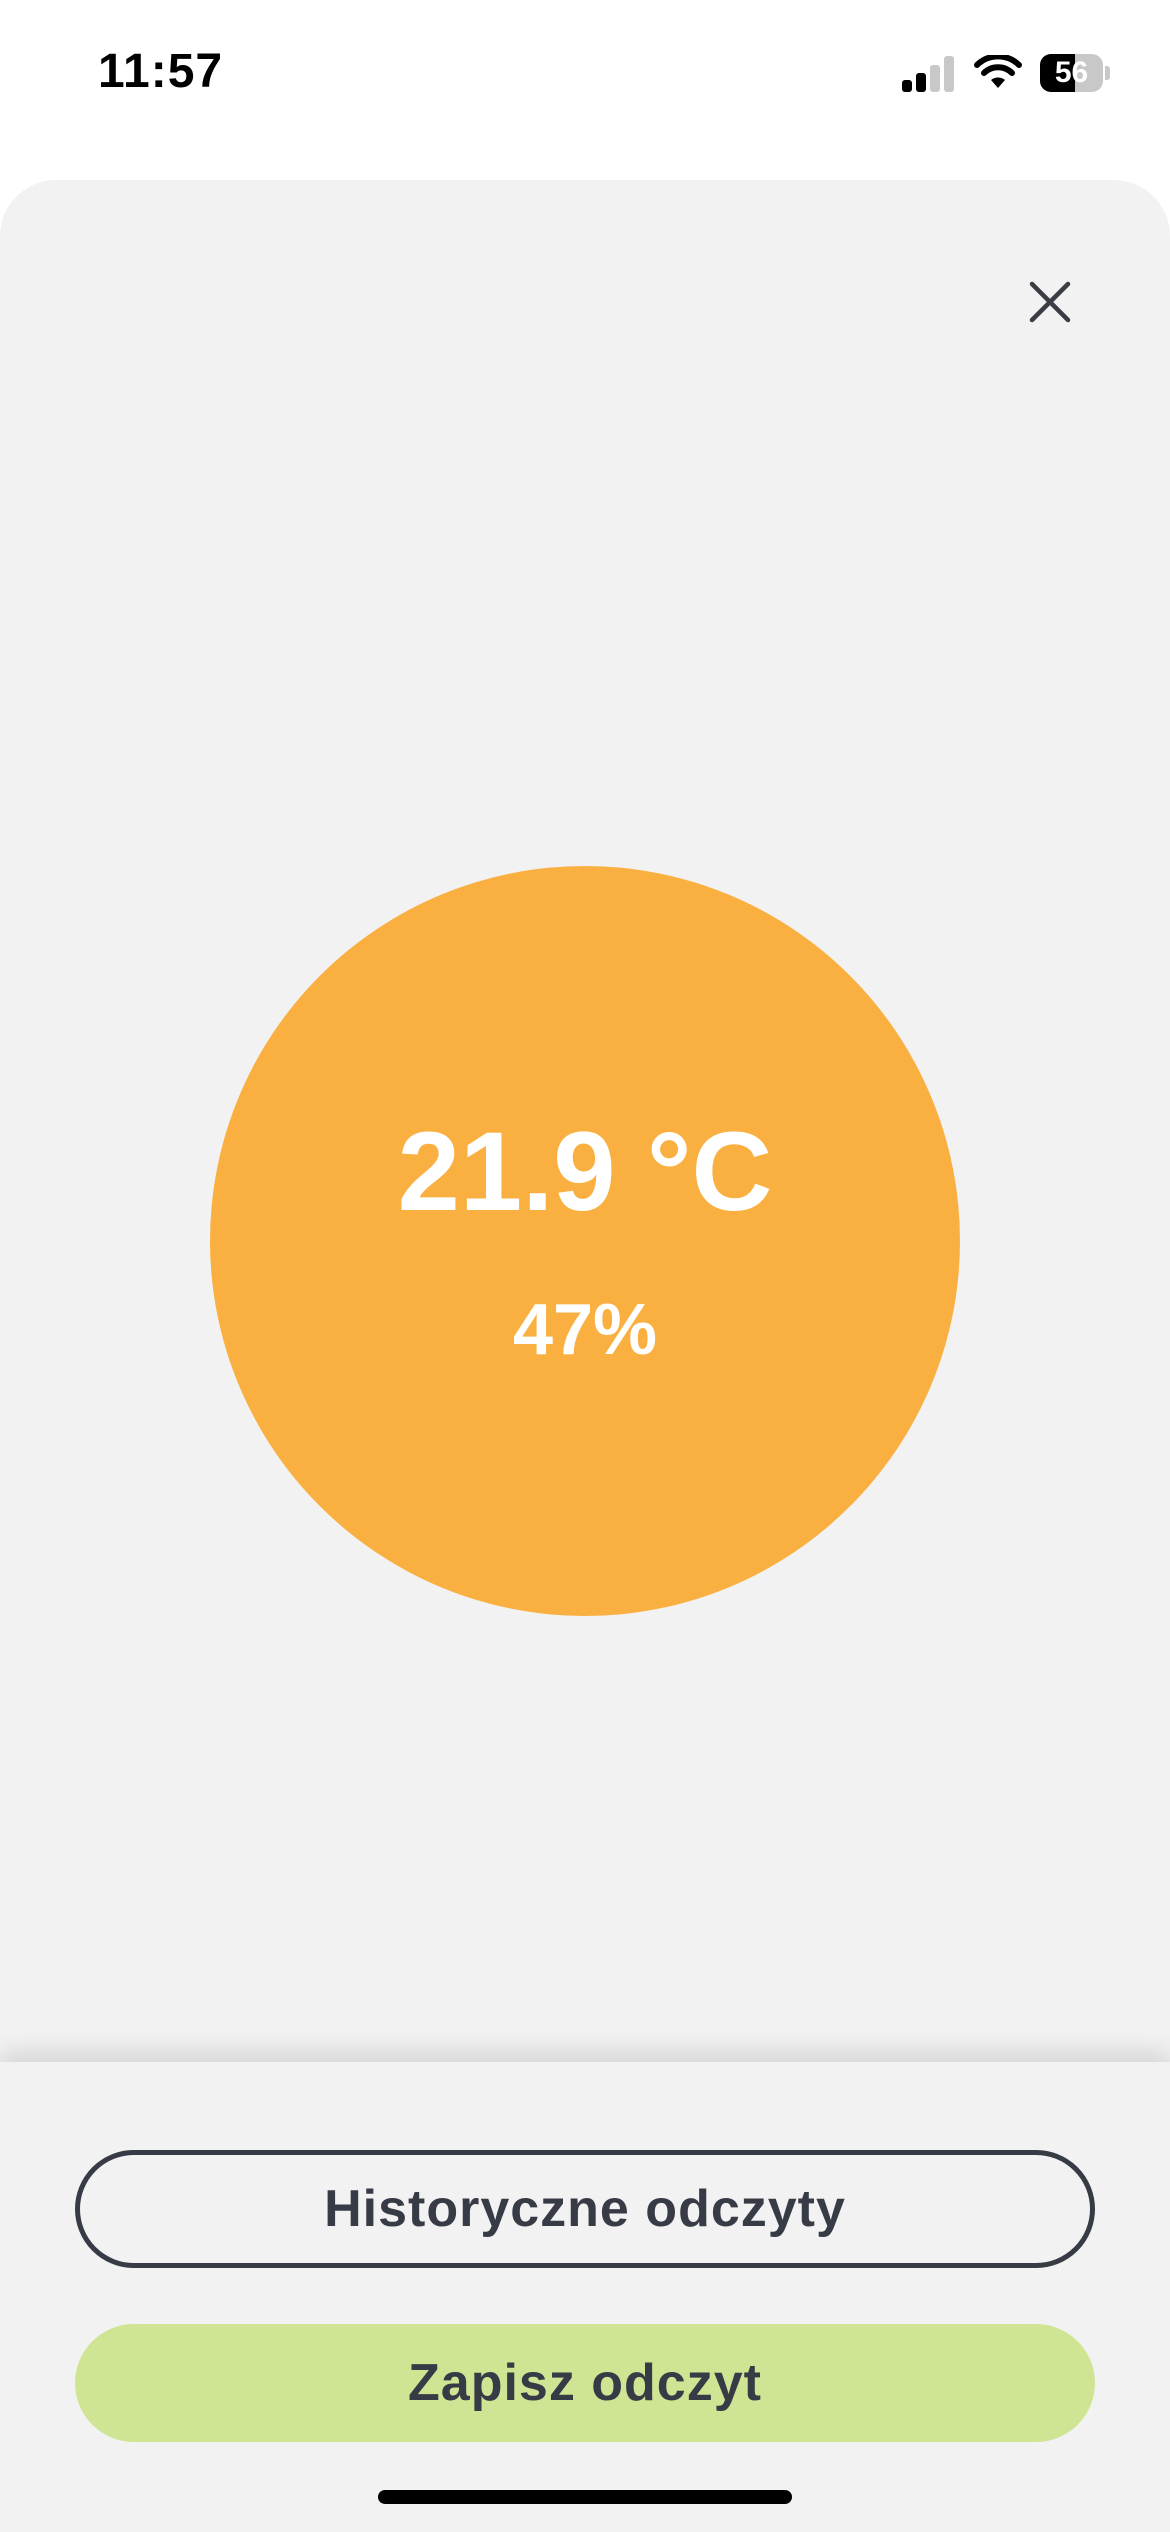 The image size is (1170, 2532). I want to click on battery-tip, so click(1107, 73).